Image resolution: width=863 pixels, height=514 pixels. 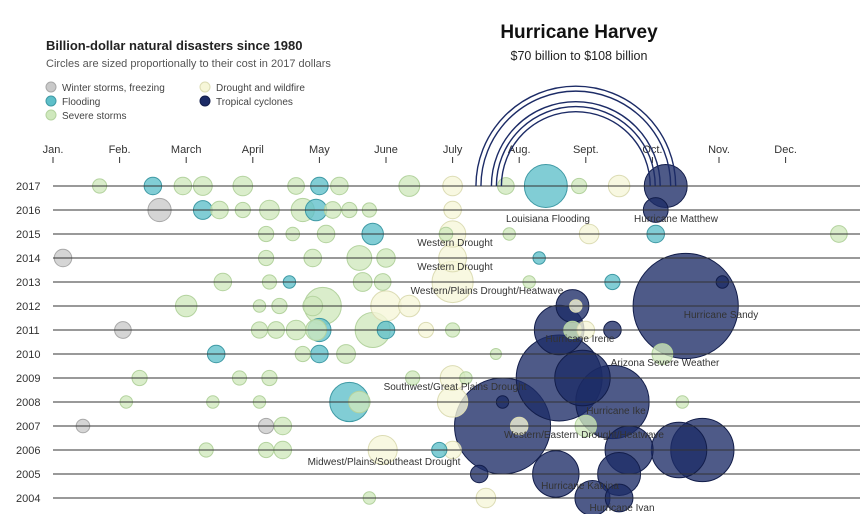 I want to click on legend-label-flood: Flooding, so click(x=81, y=102).